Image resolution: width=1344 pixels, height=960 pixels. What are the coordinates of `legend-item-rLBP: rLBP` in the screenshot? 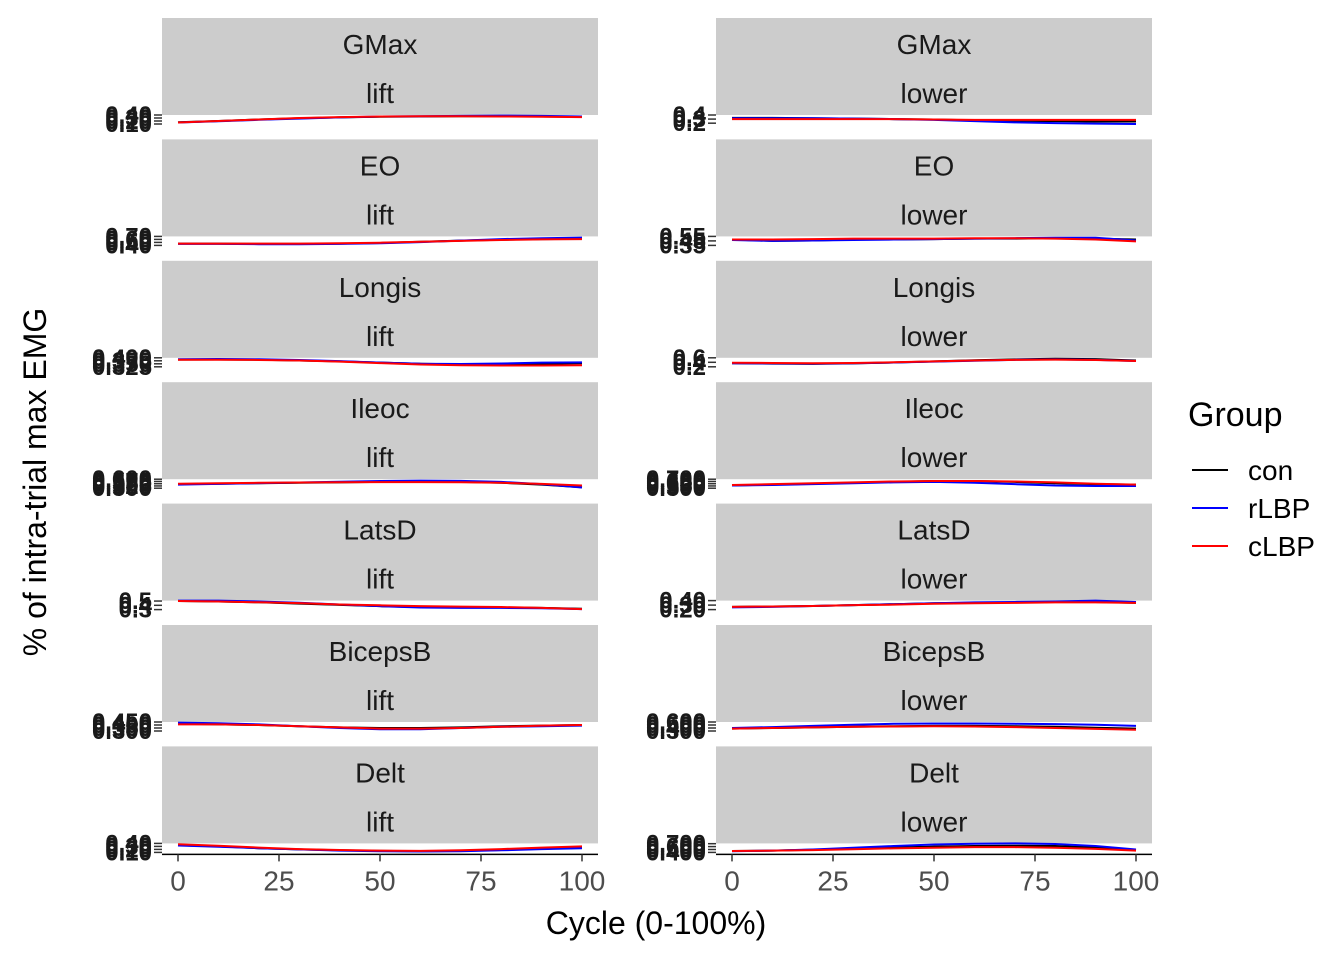 It's located at (1251, 508).